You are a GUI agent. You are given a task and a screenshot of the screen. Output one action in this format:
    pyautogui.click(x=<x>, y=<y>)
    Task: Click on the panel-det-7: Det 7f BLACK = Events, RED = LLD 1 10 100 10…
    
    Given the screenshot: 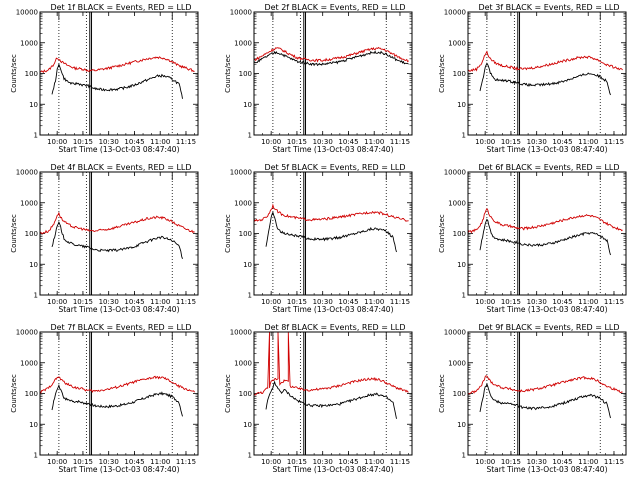 What is the action you would take?
    pyautogui.click(x=104, y=398)
    